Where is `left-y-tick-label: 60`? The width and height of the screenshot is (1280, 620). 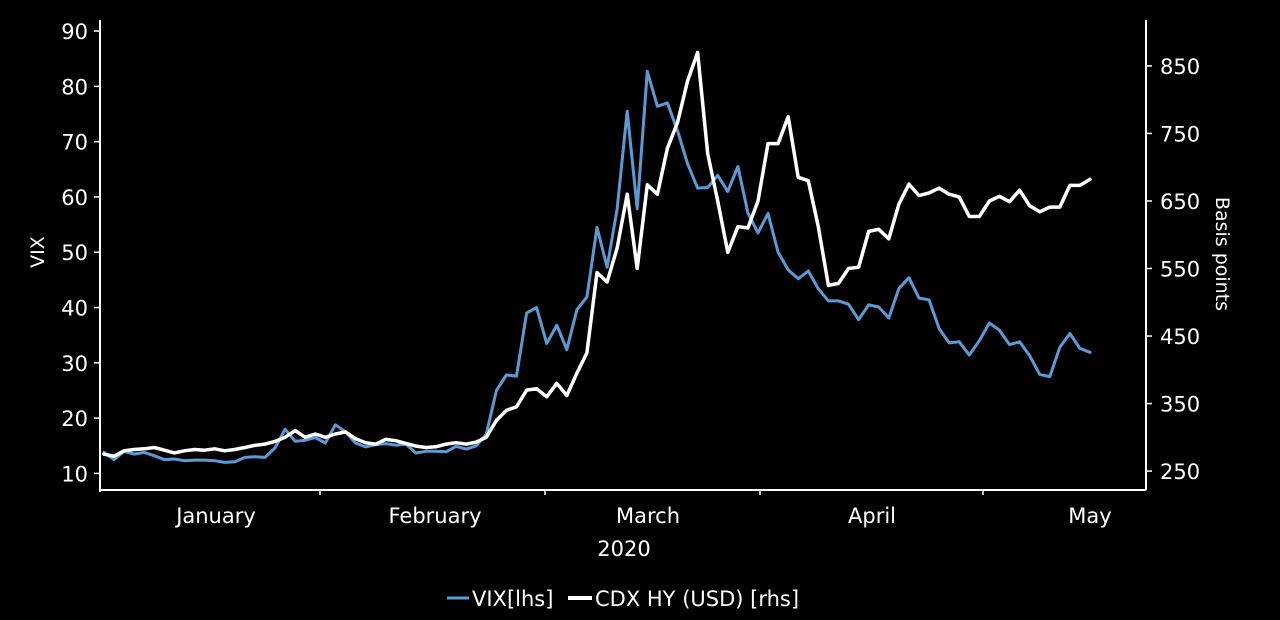
left-y-tick-label: 60 is located at coordinates (74, 198).